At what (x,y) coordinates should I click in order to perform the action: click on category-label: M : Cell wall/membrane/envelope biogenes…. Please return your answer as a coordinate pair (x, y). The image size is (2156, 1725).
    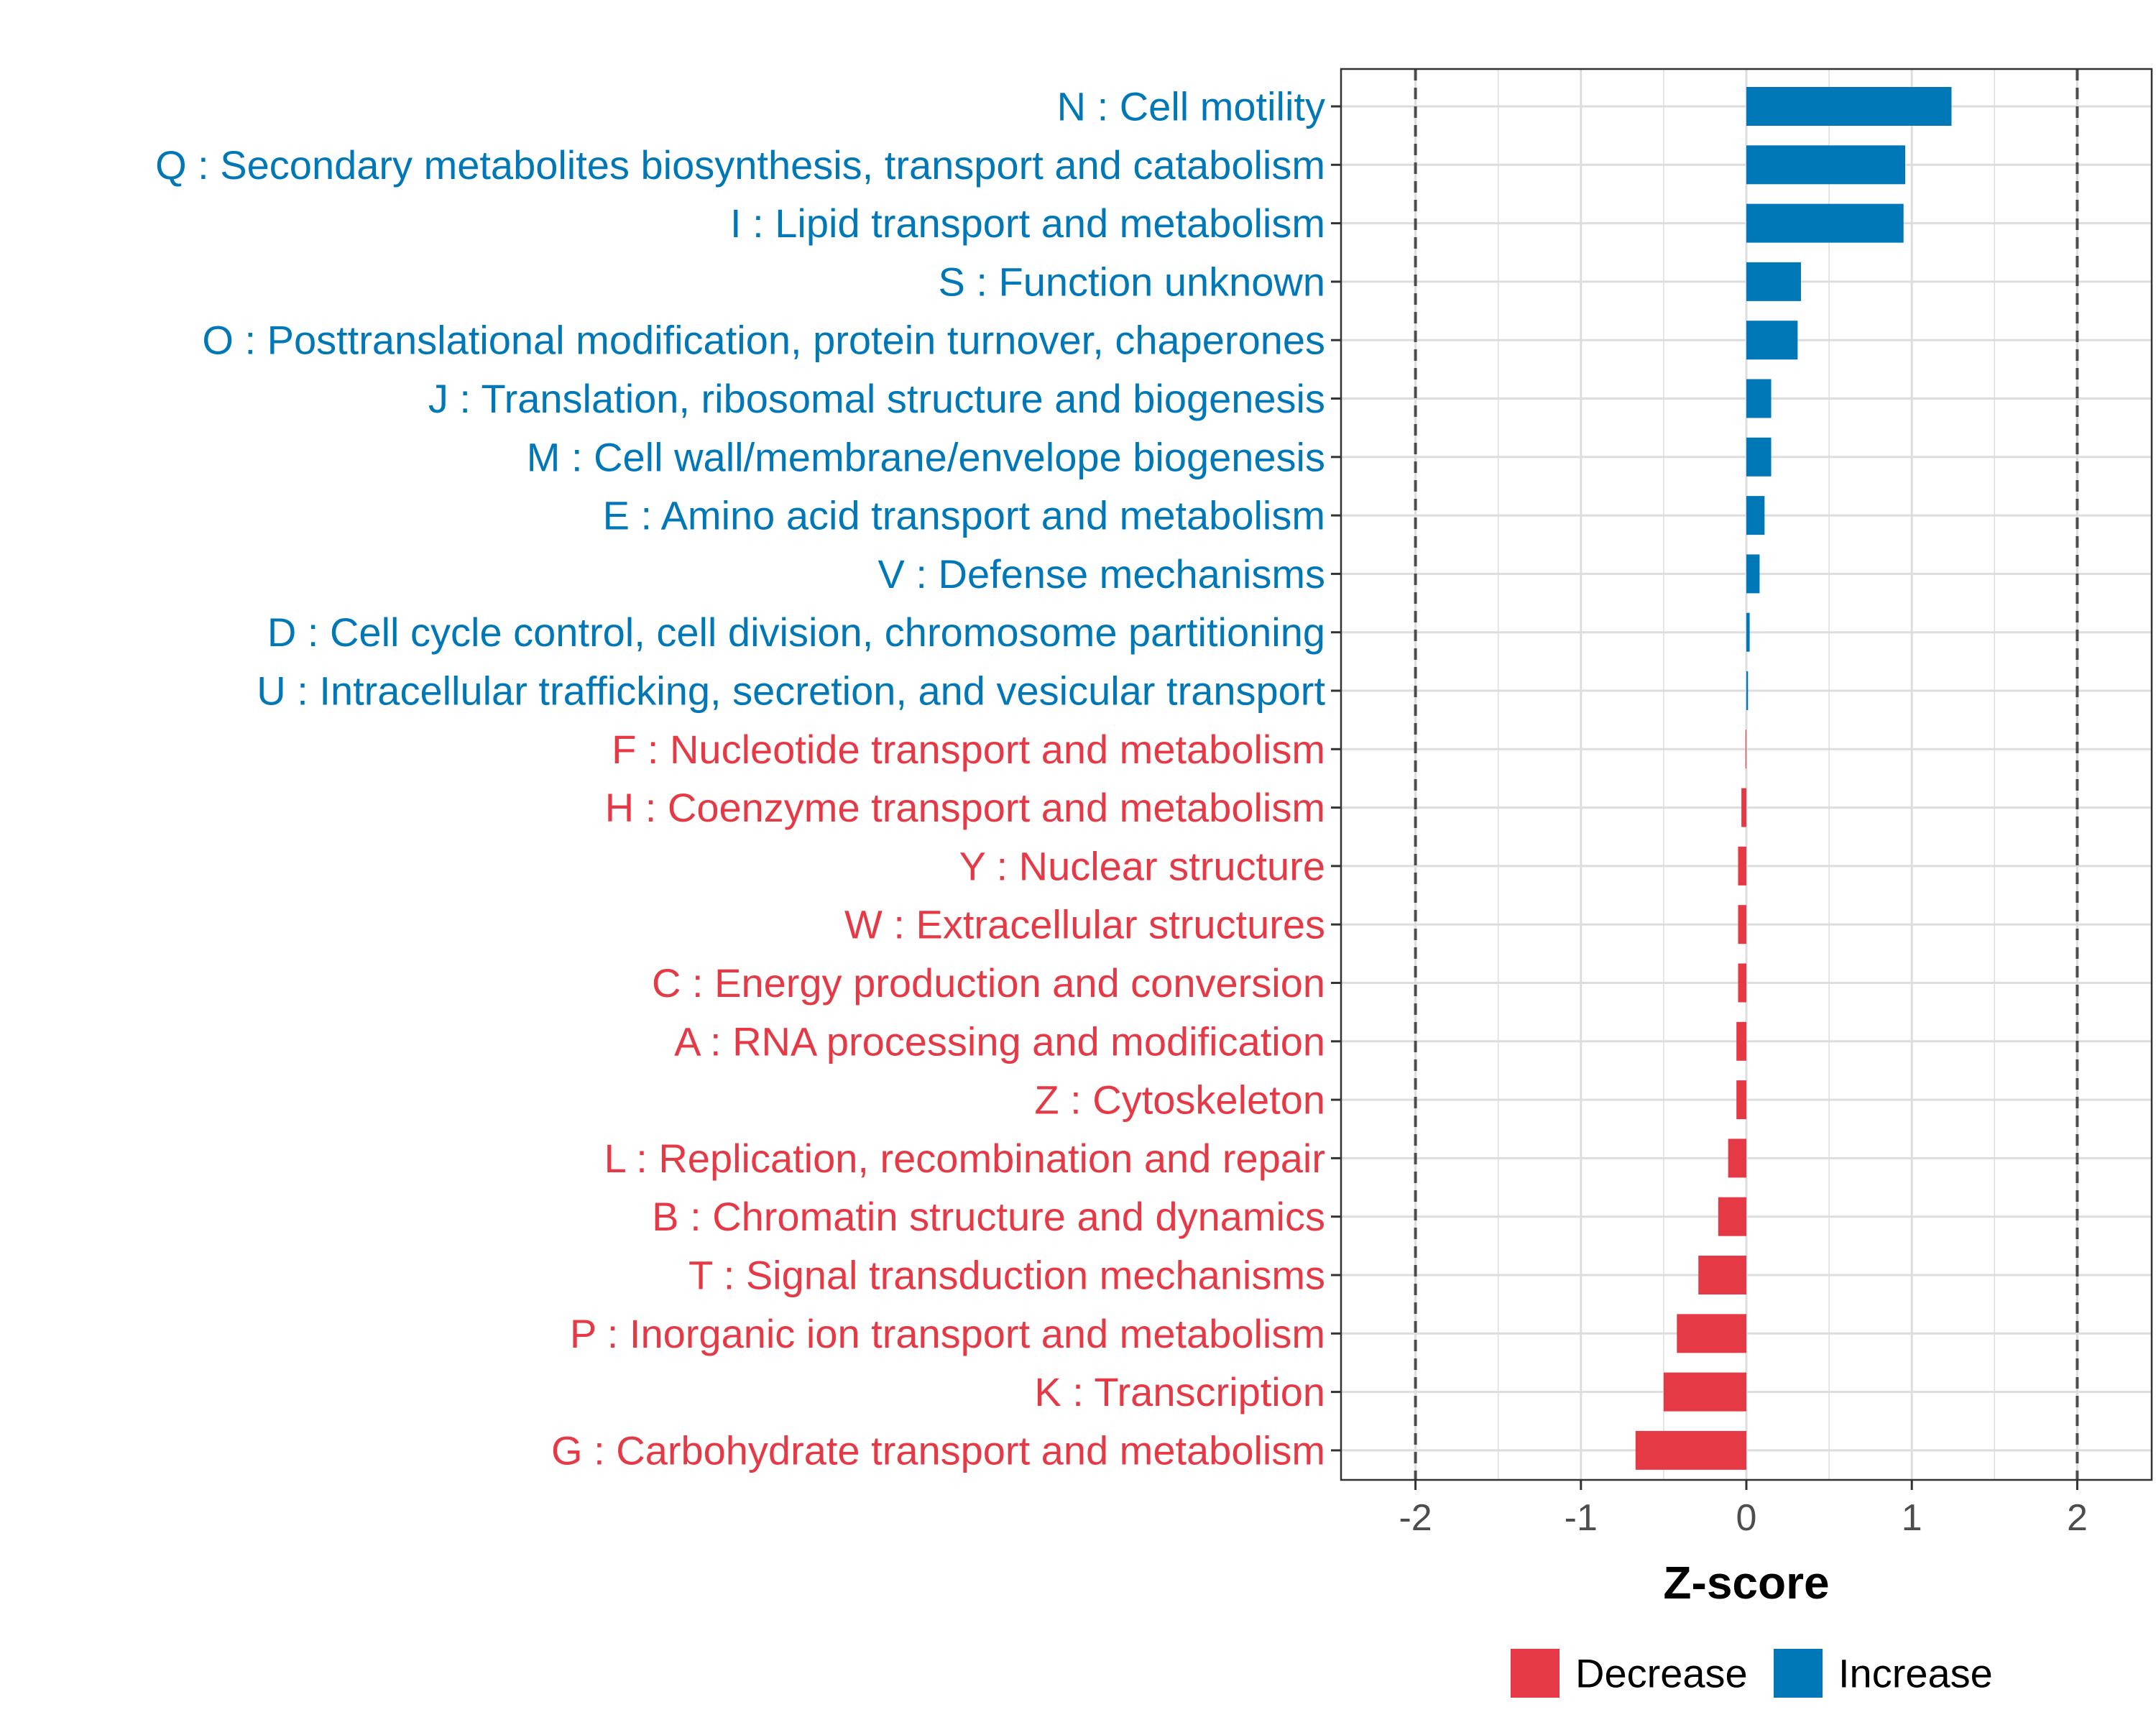
    Looking at the image, I should click on (926, 456).